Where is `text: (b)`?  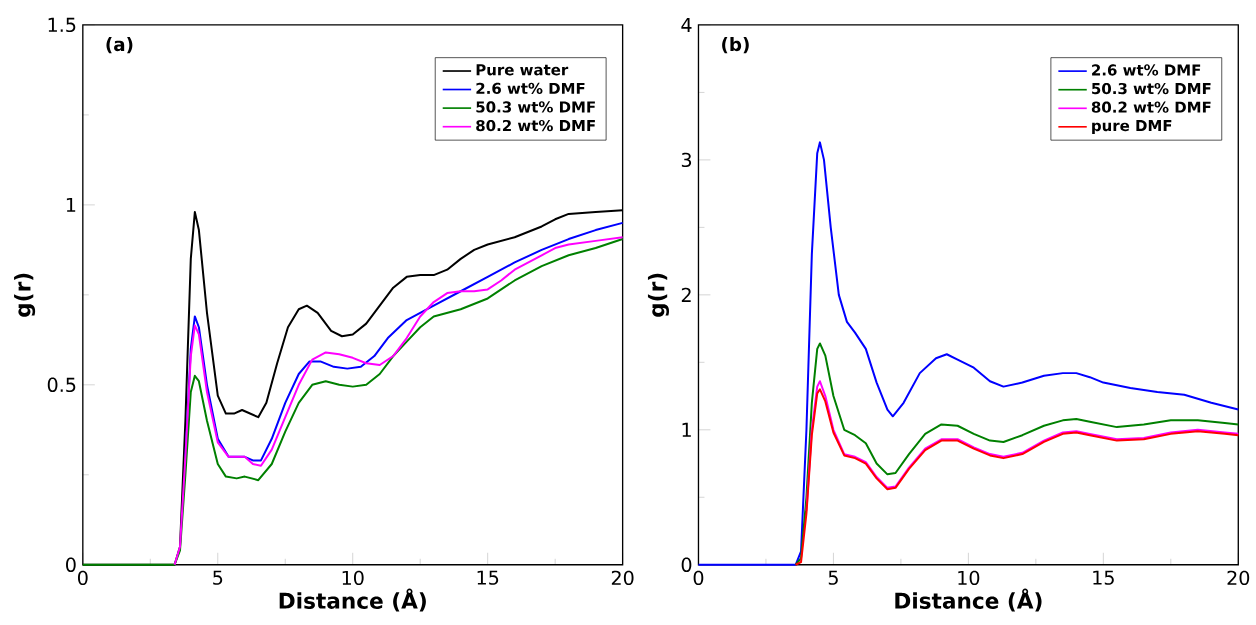
text: (b) is located at coordinates (735, 45).